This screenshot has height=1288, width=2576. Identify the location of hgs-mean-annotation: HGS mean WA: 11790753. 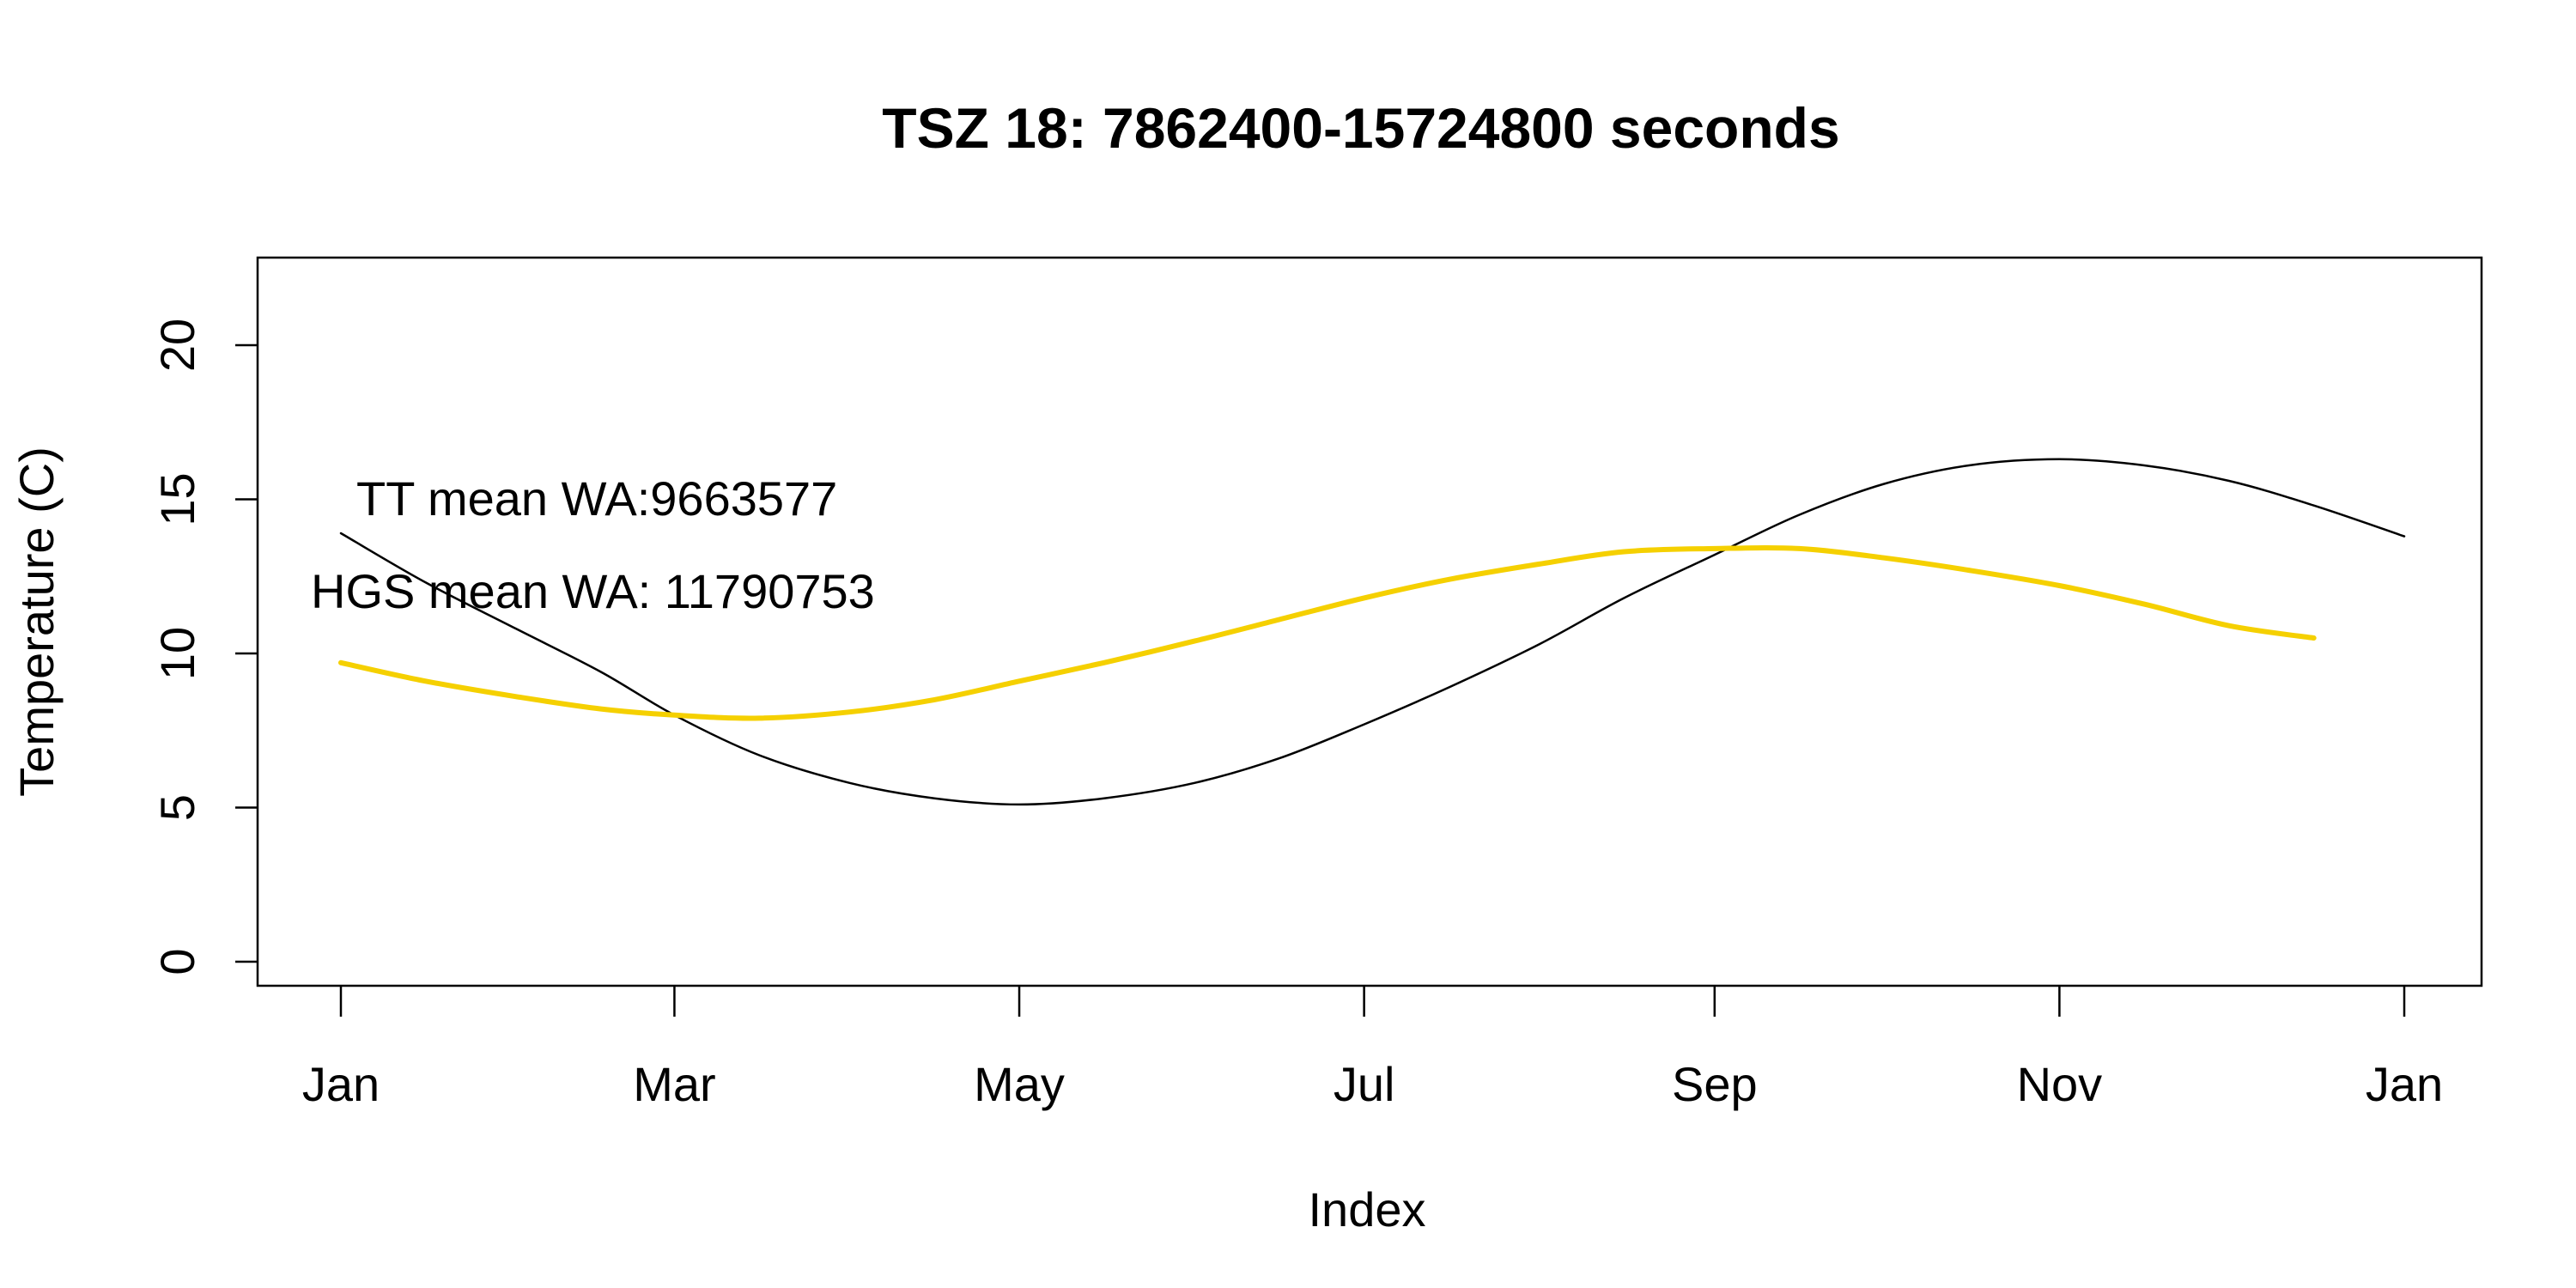
(593, 591).